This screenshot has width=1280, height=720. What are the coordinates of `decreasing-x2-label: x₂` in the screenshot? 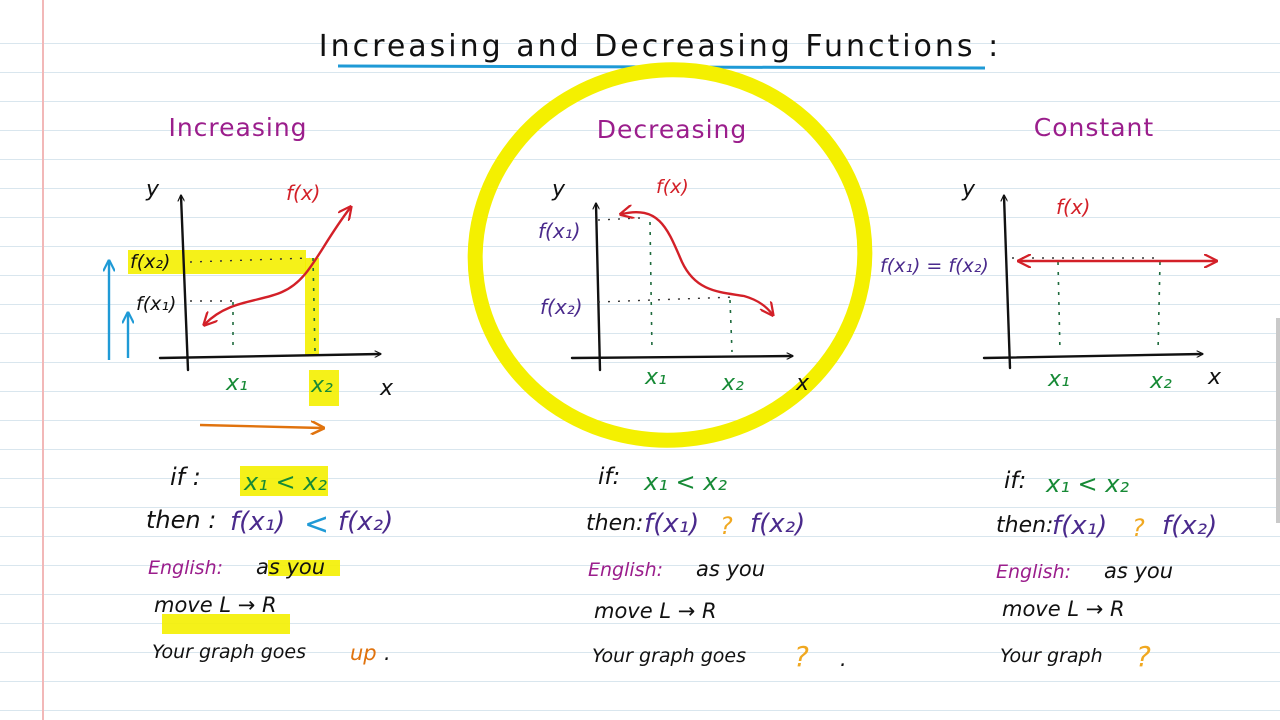 It's located at (732, 383).